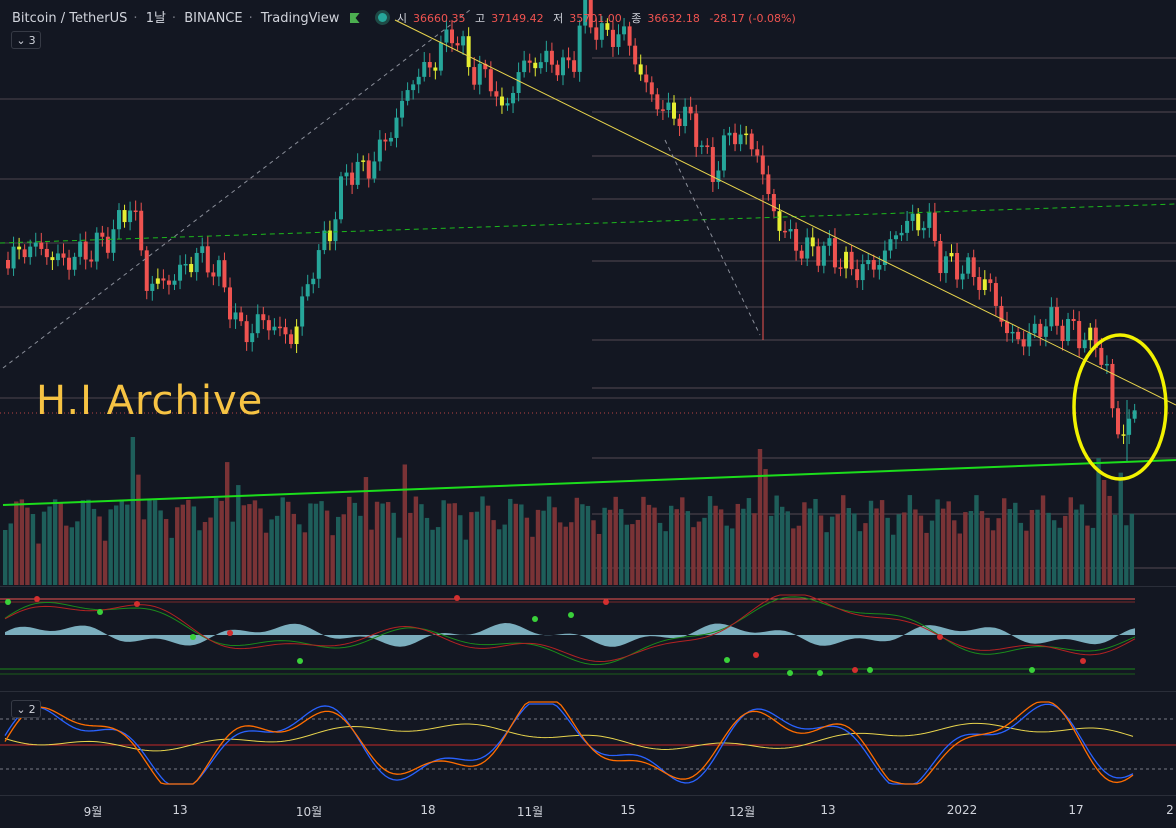 This screenshot has width=1176, height=828. What do you see at coordinates (588, 811) in the screenshot?
I see `time-axis` at bounding box center [588, 811].